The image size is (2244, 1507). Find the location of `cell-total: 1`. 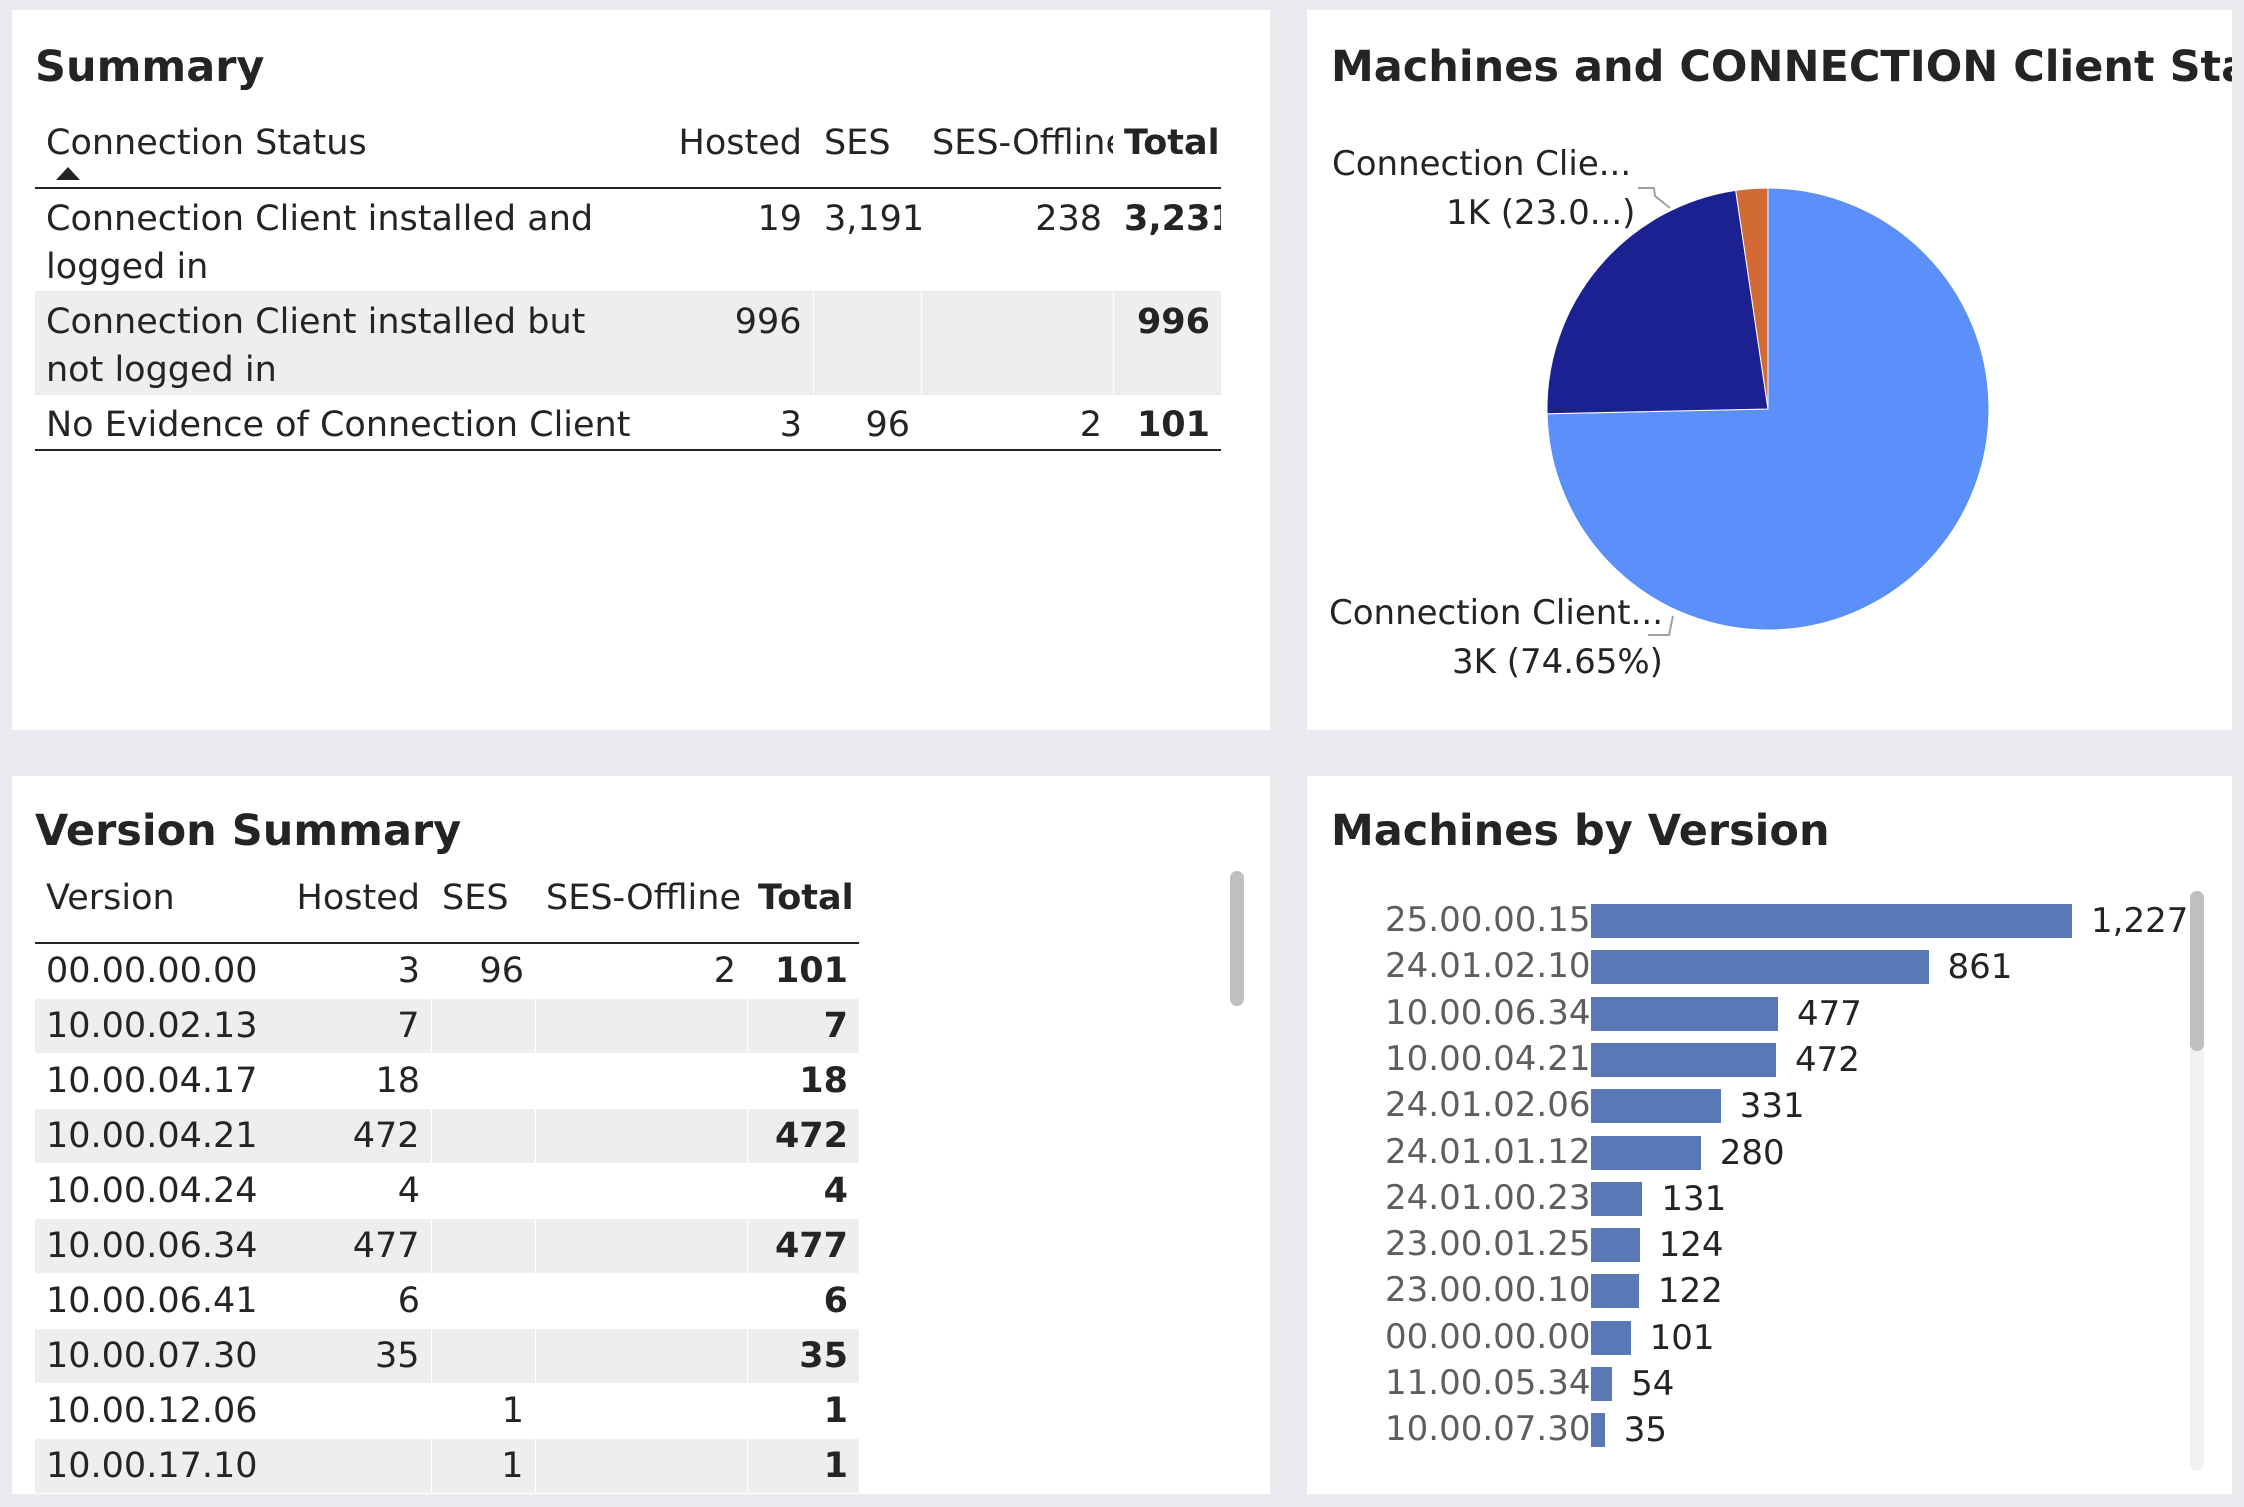

cell-total: 1 is located at coordinates (802, 1466).